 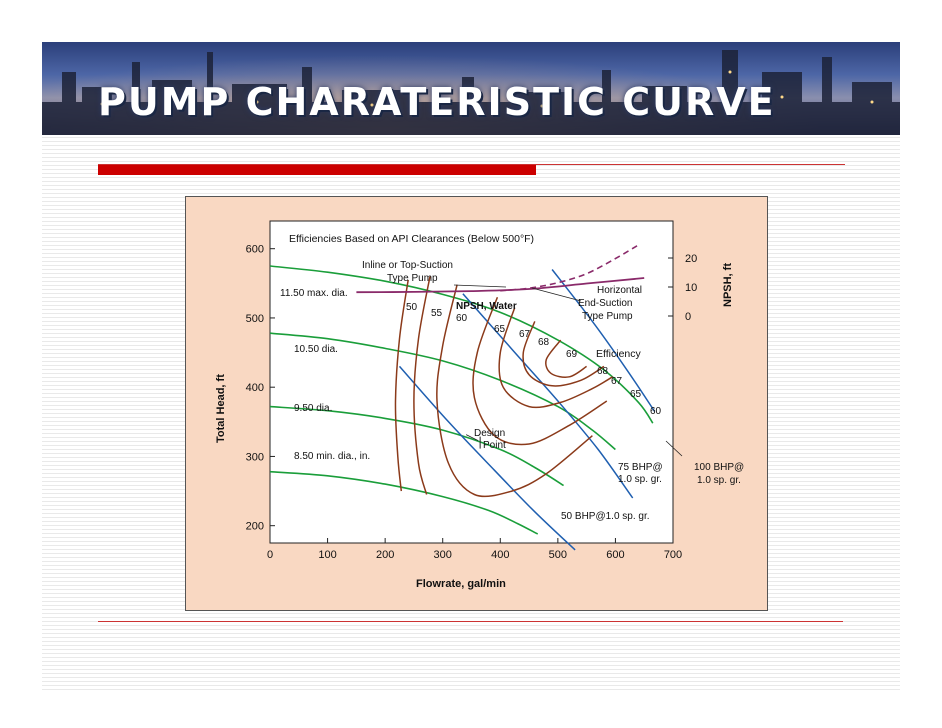 What do you see at coordinates (385, 555) in the screenshot?
I see `x-tick-label: 200` at bounding box center [385, 555].